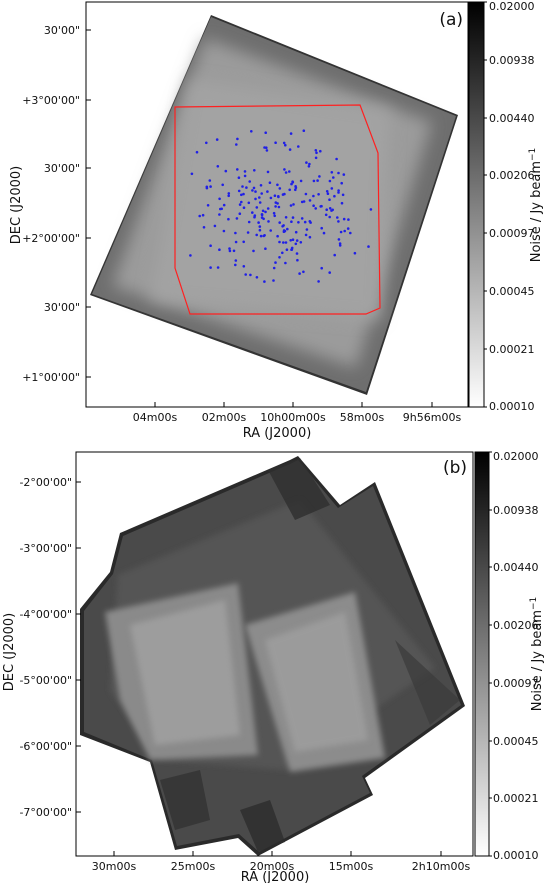 The width and height of the screenshot is (544, 887). What do you see at coordinates (512, 6) in the screenshot?
I see `colorbar-tick-label: 0.02000` at bounding box center [512, 6].